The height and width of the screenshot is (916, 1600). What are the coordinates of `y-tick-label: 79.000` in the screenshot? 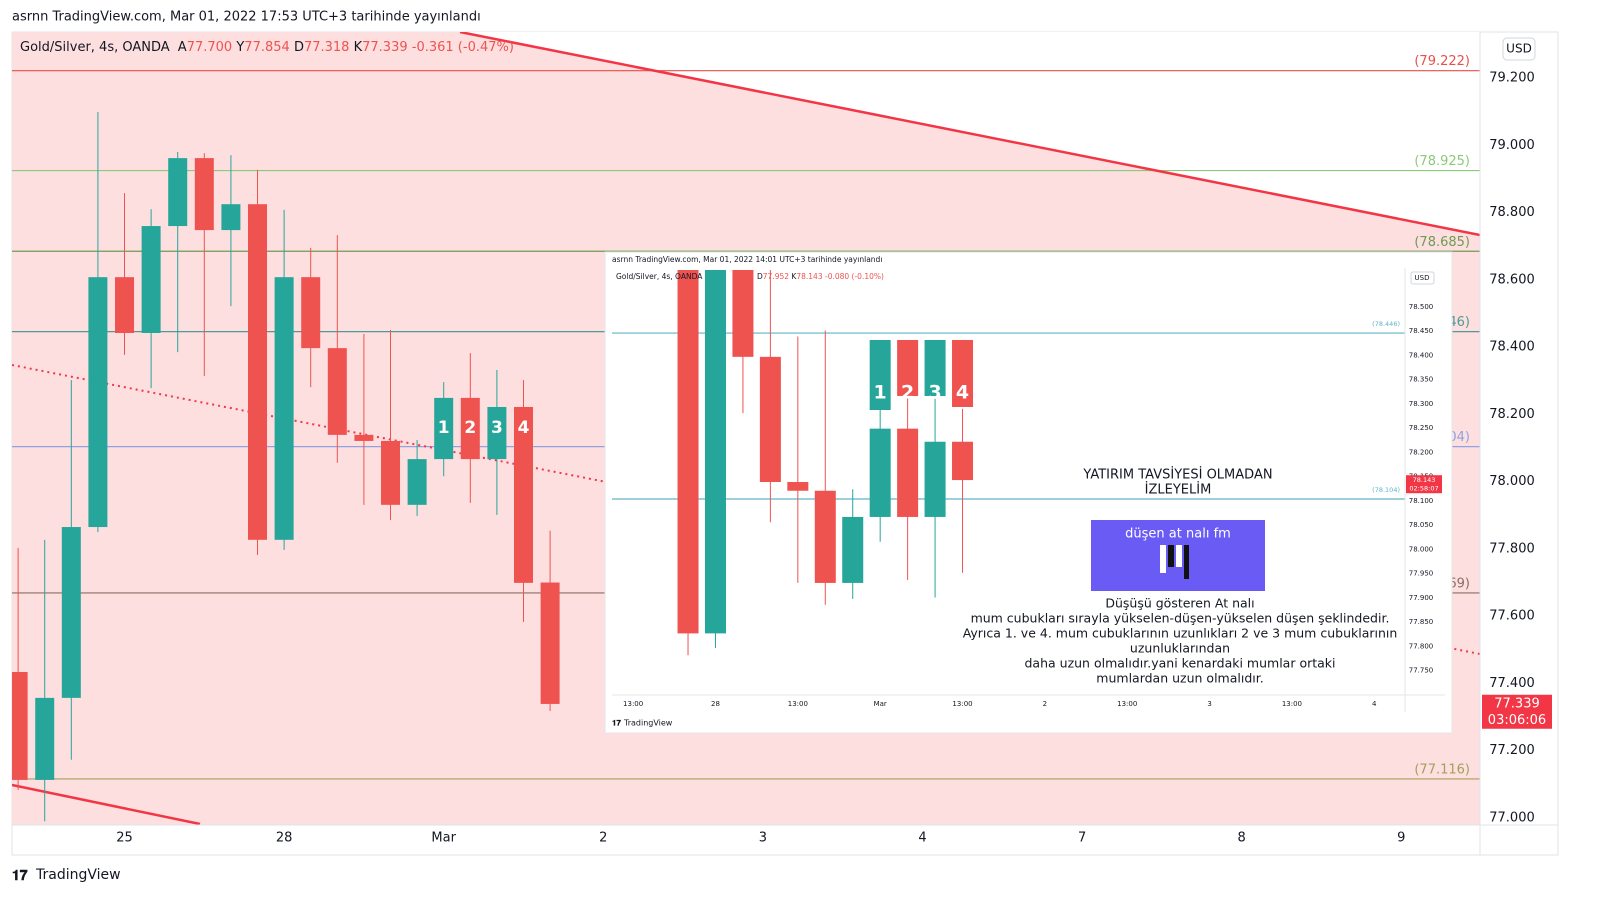 It's located at (1512, 145).